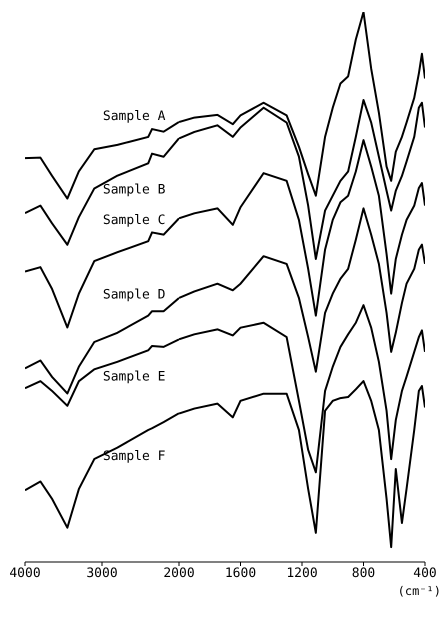 The height and width of the screenshot is (617, 444). What do you see at coordinates (418, 591) in the screenshot?
I see `x-axis-title: (cm⁻¹)` at bounding box center [418, 591].